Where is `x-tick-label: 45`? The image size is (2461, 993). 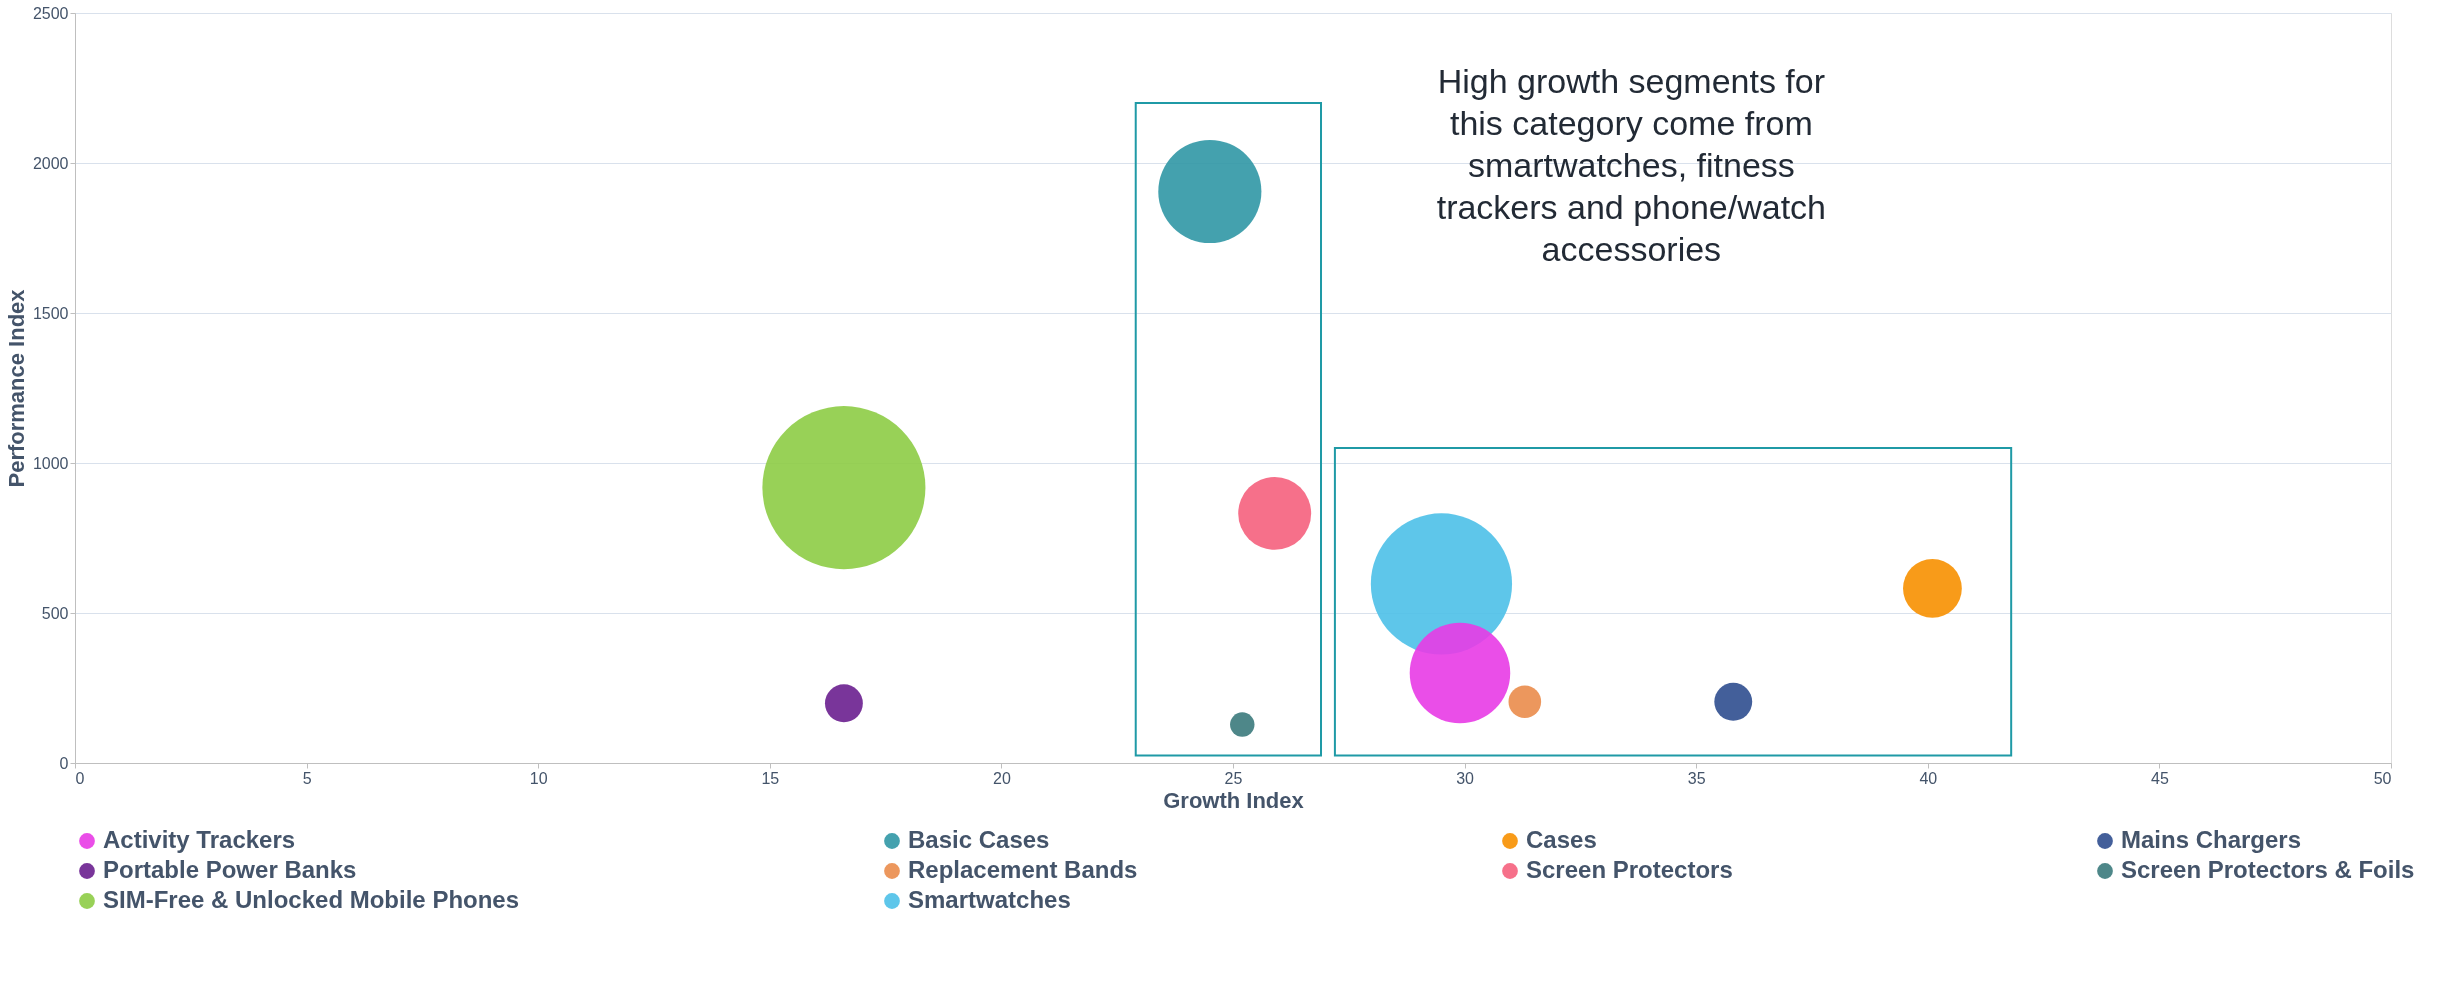 x-tick-label: 45 is located at coordinates (2160, 778).